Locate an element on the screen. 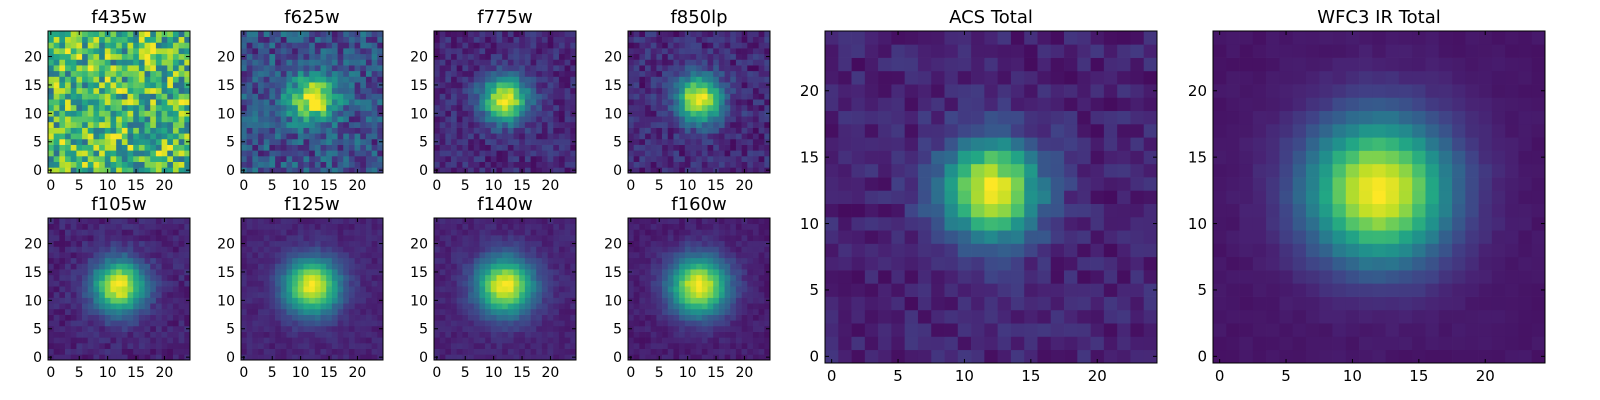 Image resolution: width=1600 pixels, height=400 pixels. plot-frame is located at coordinates (505, 102).